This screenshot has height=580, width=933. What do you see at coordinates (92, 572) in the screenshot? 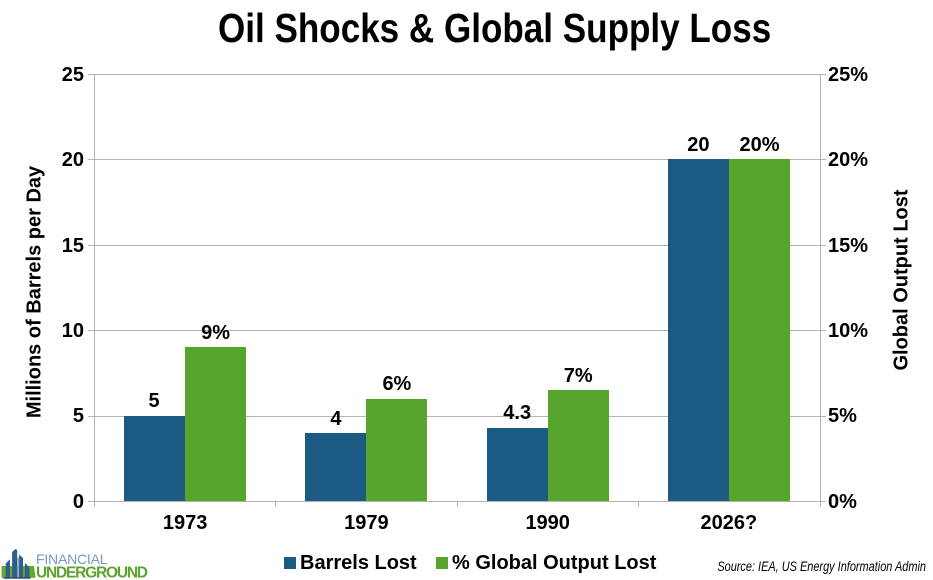
I see `svg-text: UNDERGROUND` at bounding box center [92, 572].